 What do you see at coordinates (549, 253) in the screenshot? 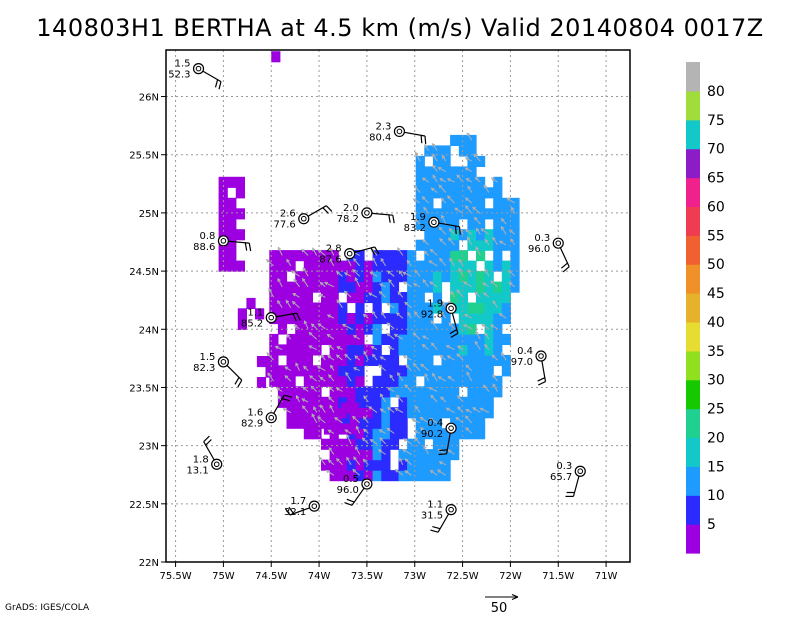
I see `station-observation: 0.396.0` at bounding box center [549, 253].